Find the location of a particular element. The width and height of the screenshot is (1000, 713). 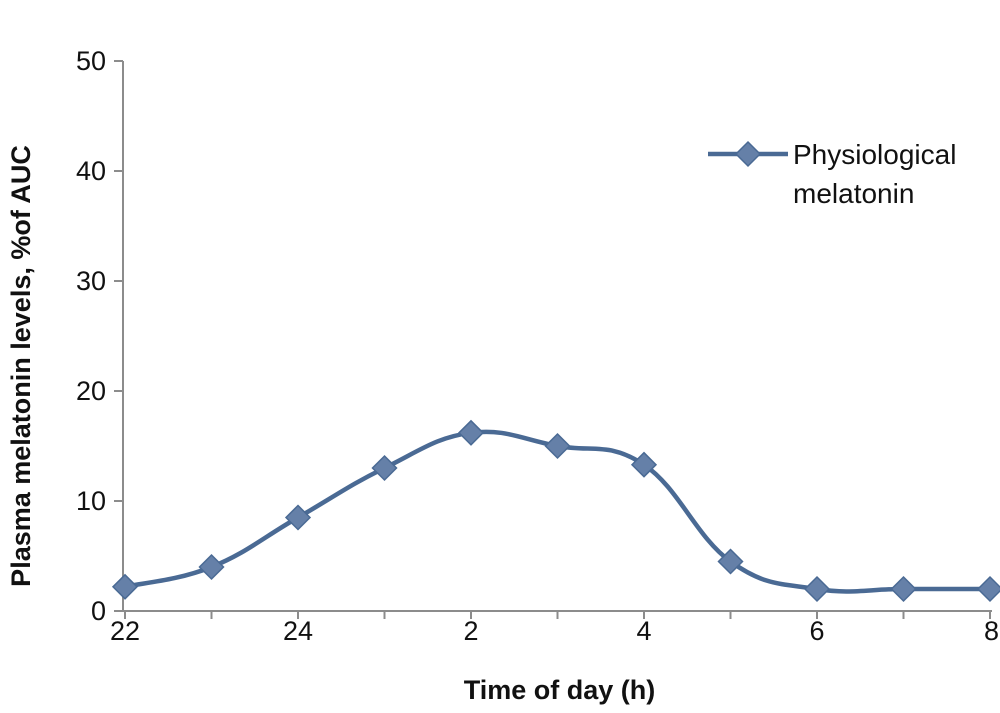

x-tick-label-22: 22 is located at coordinates (125, 631).